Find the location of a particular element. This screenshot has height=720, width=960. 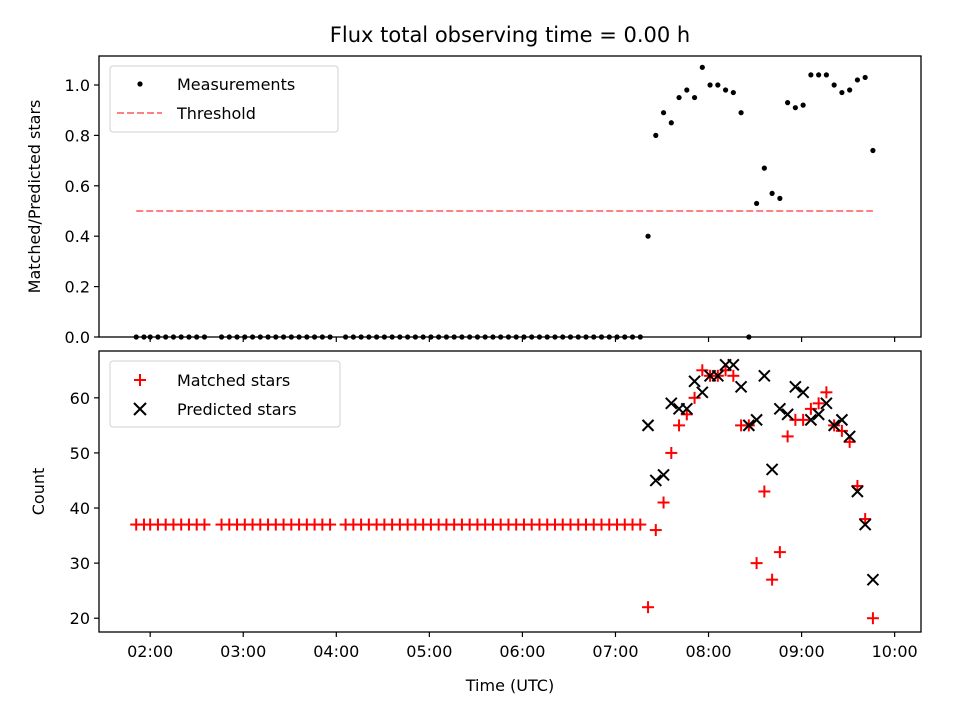

top-legend-box is located at coordinates (224, 99).